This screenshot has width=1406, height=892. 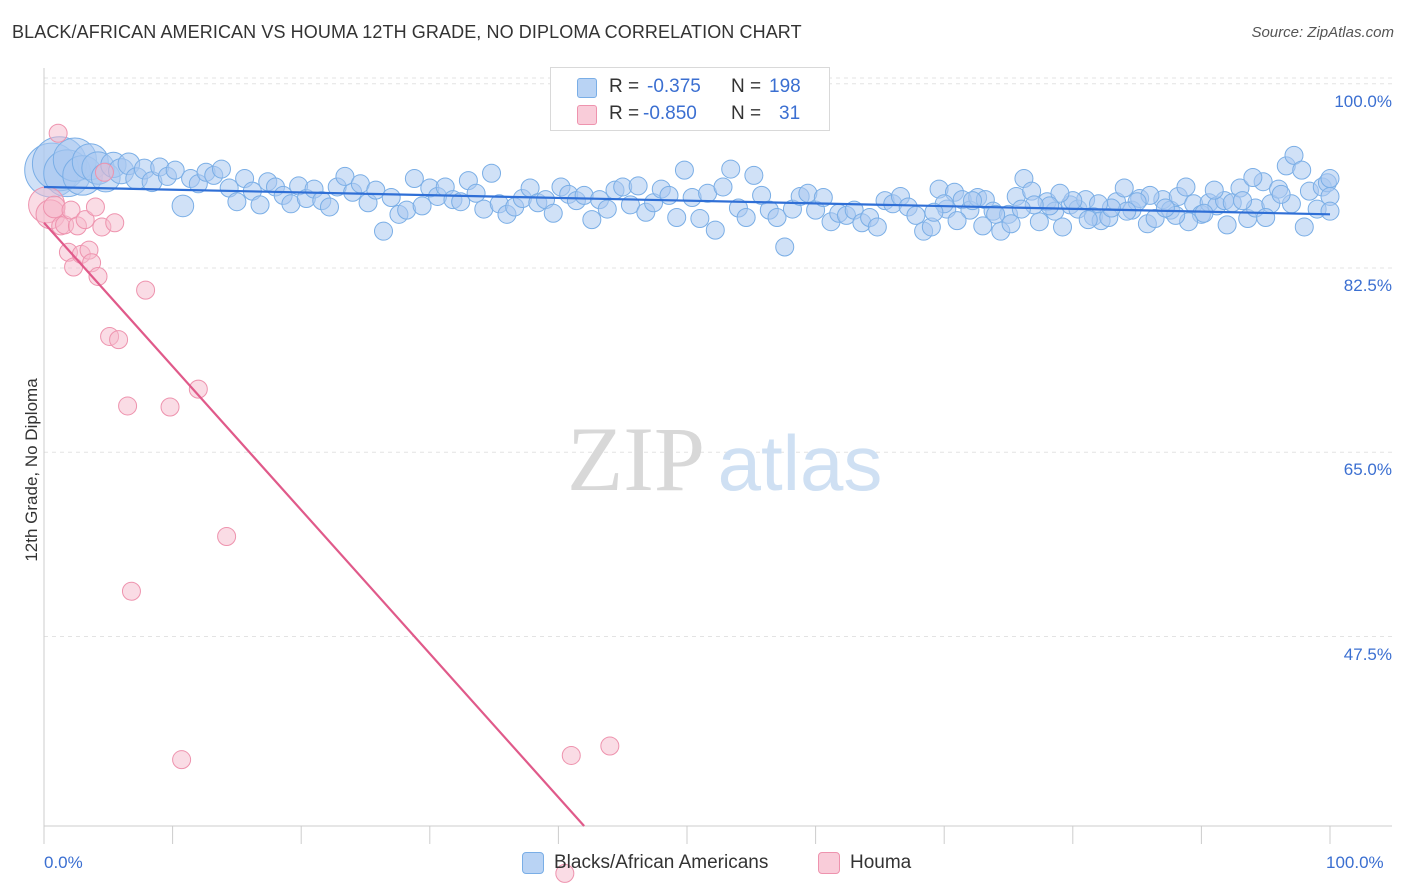 I want to click on legend-swatch-houma, so click(x=829, y=863).